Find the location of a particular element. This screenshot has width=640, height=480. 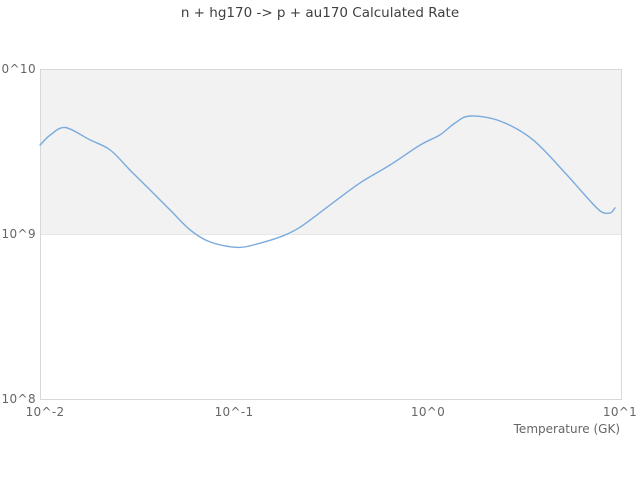

y-tick-label-1e9: 10^9 is located at coordinates (18, 234).